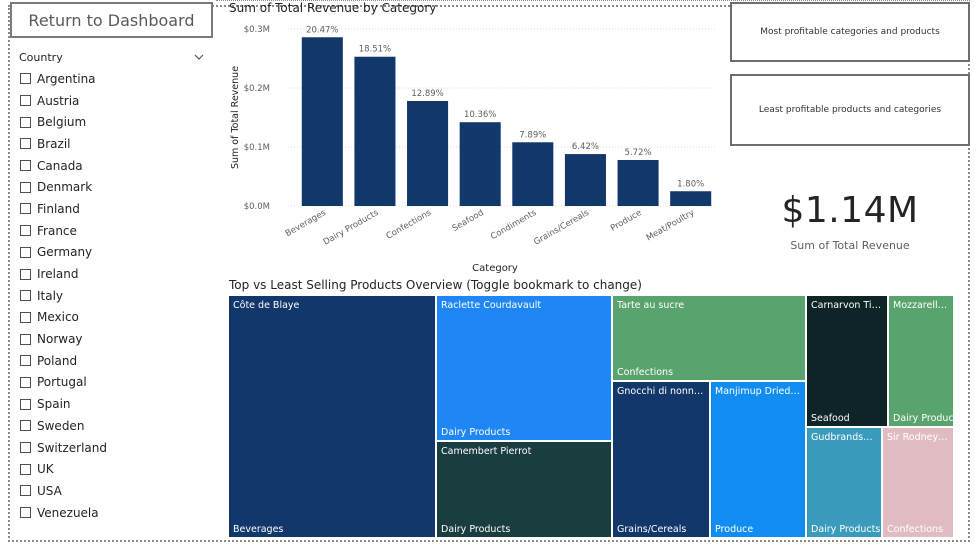  I want to click on data-label: 12.89%, so click(427, 94).